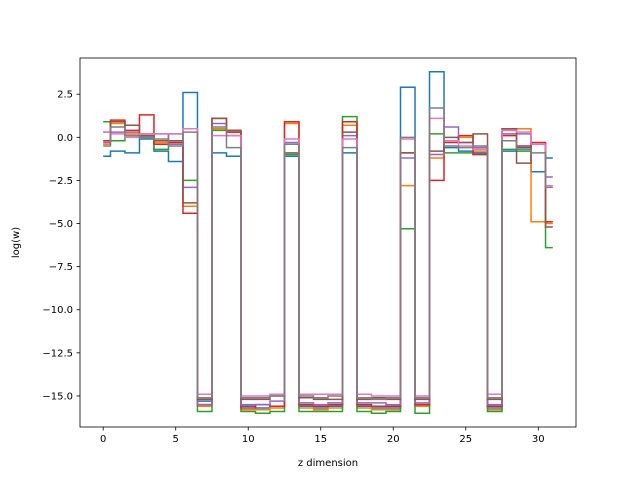  I want to click on x-tick-label: 5, so click(176, 439).